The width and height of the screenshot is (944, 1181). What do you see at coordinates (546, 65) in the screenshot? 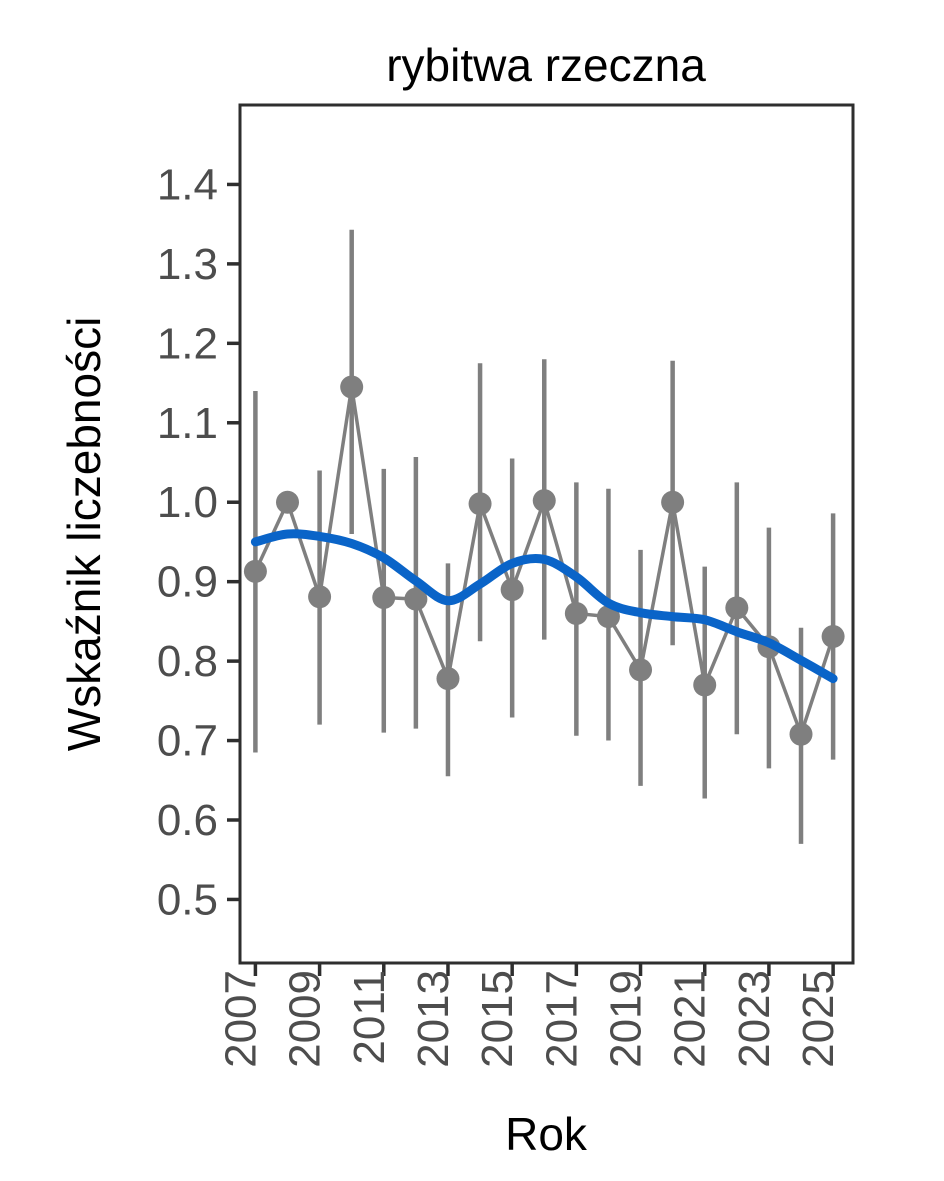
I see `chart-title: rybitwa rzeczna` at bounding box center [546, 65].